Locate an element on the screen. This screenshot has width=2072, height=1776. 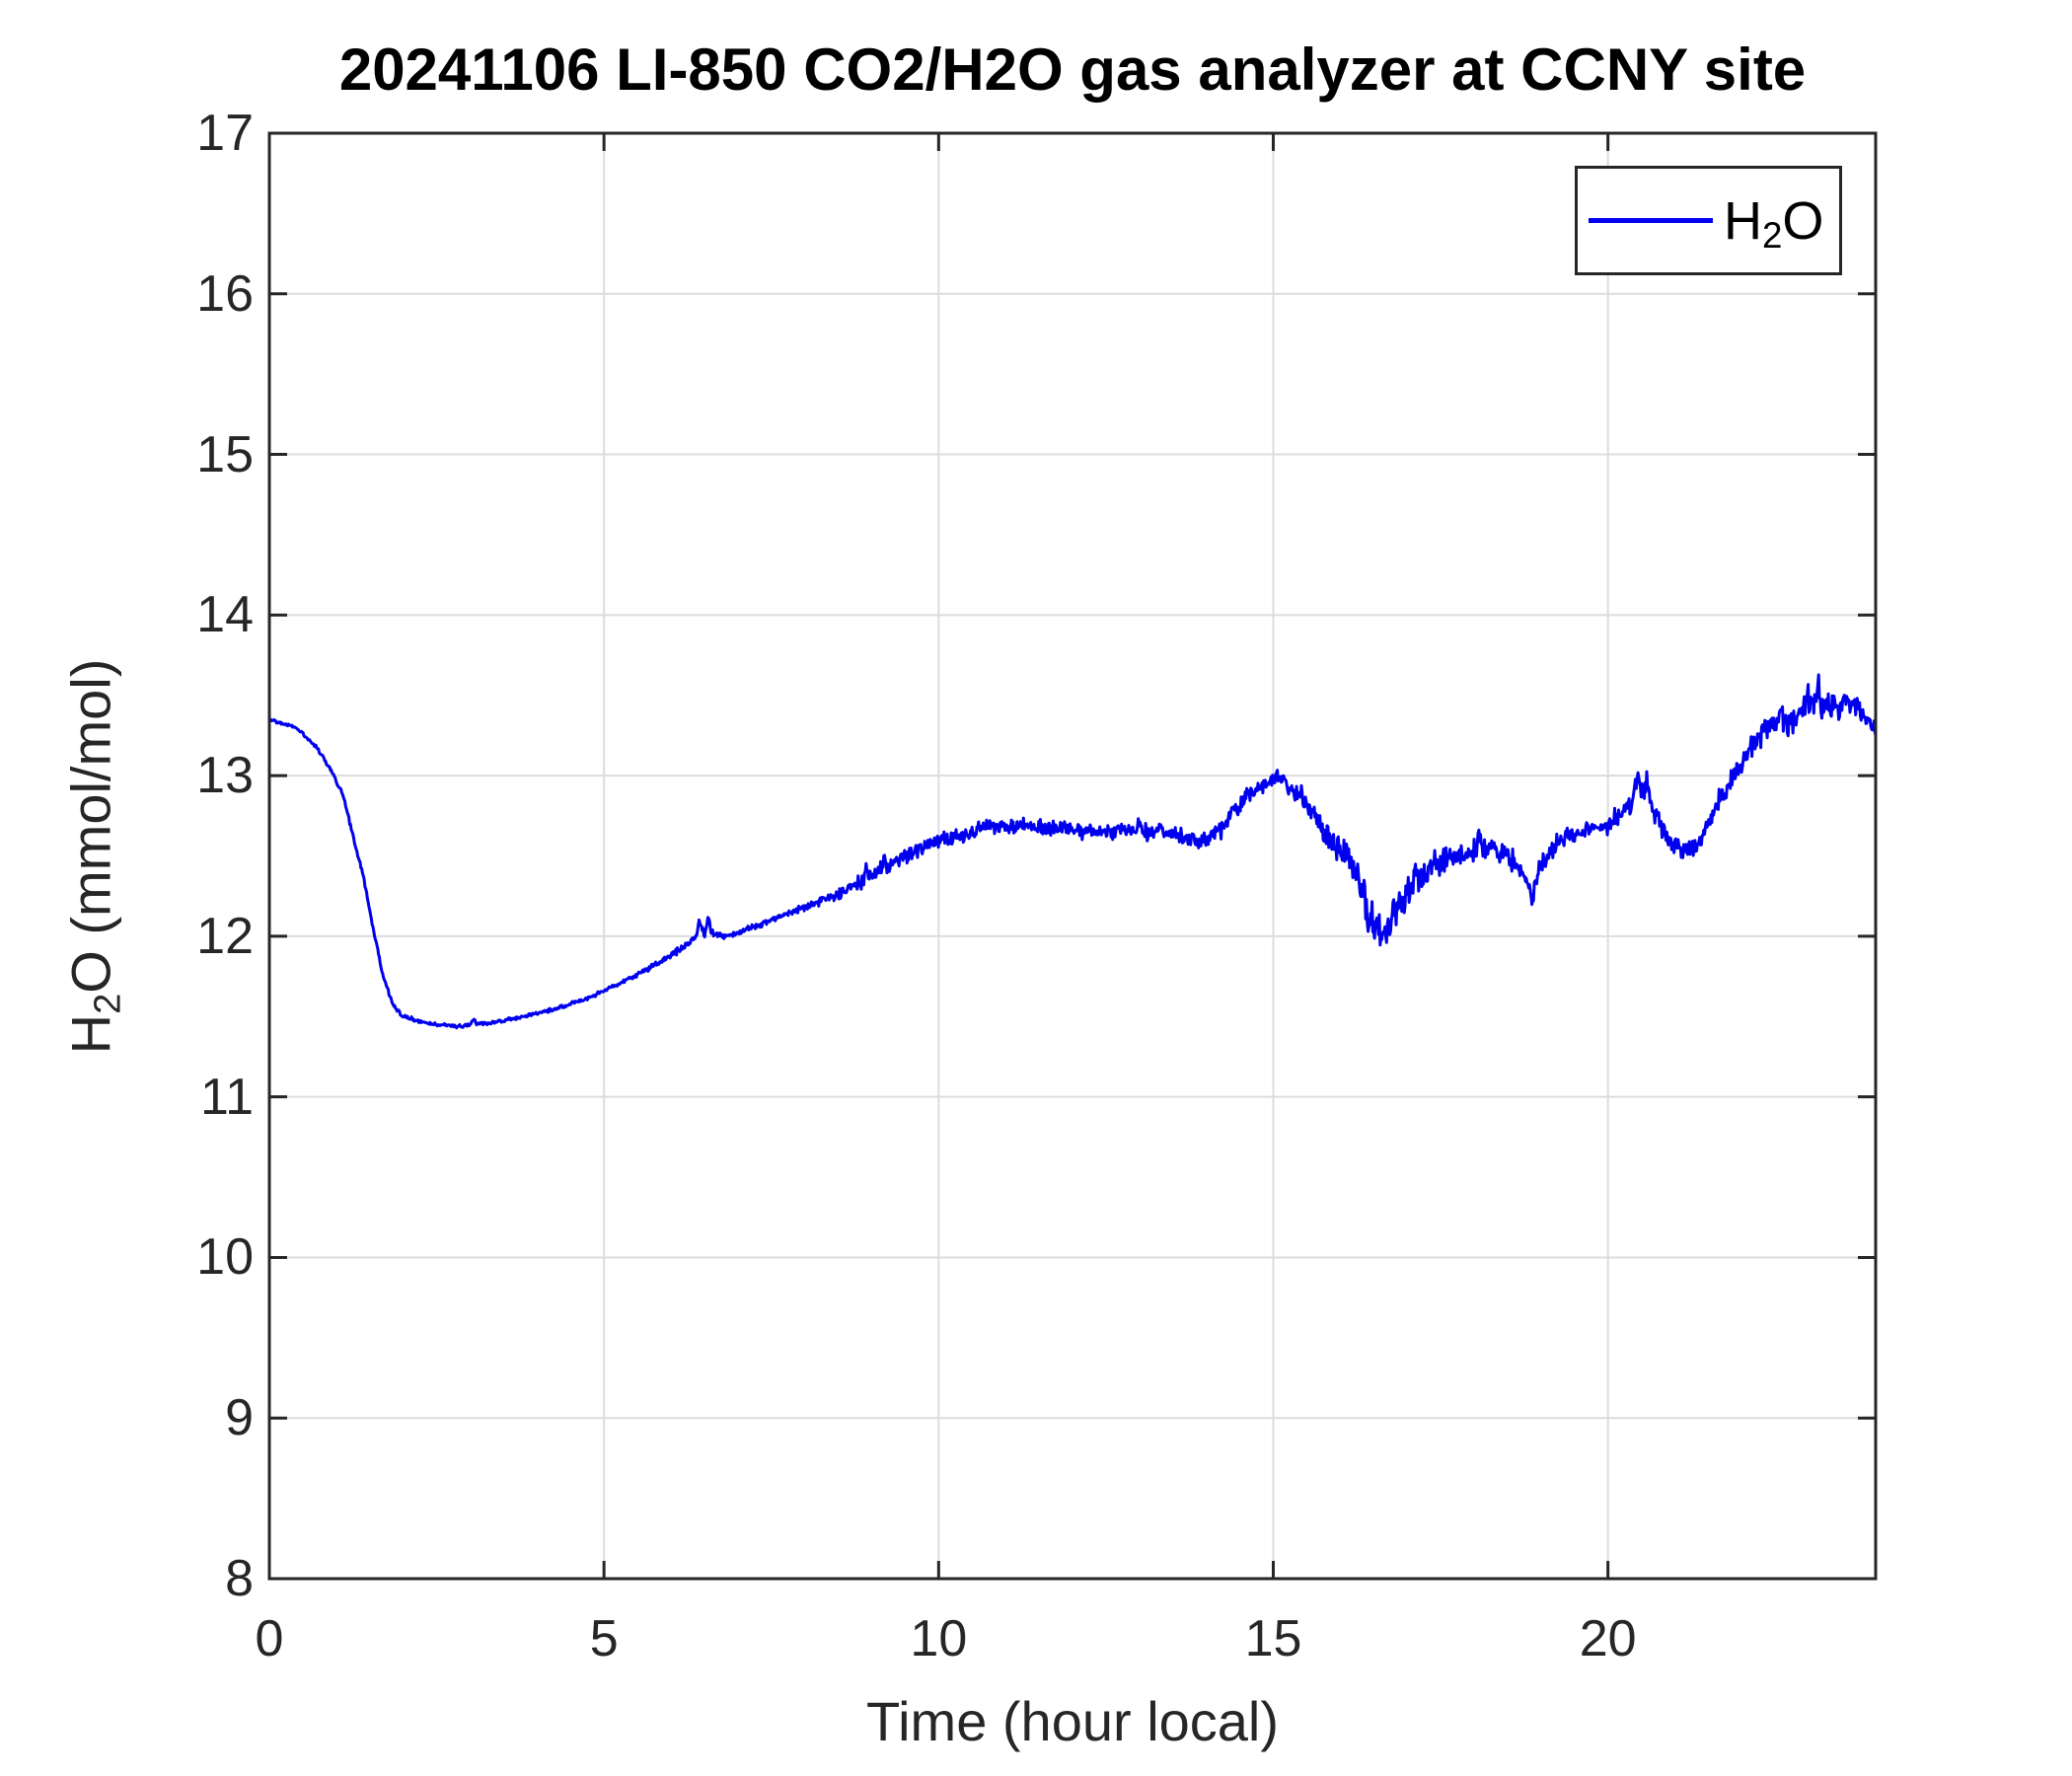
legend: H2O is located at coordinates (1709, 221).